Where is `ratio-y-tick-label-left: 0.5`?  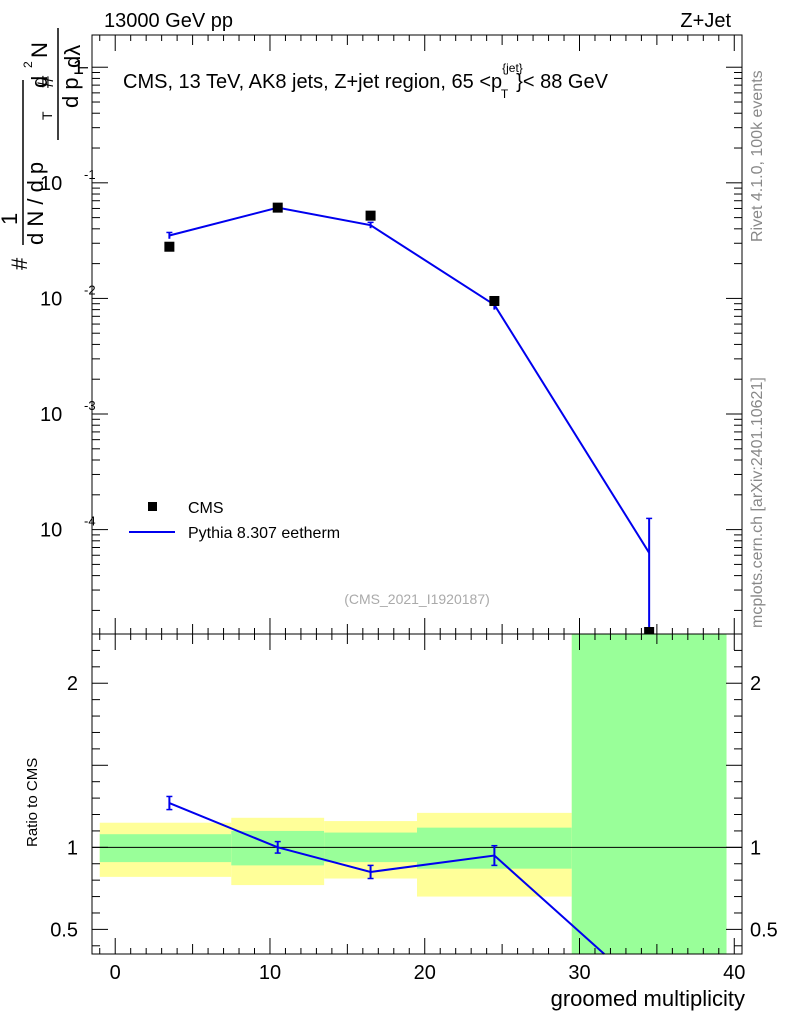
ratio-y-tick-label-left: 0.5 is located at coordinates (64, 930).